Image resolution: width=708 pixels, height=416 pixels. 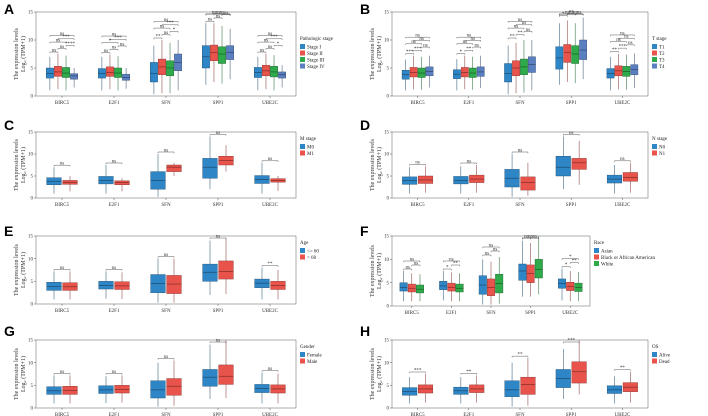 I want to click on box-stage-iii, so click(x=66, y=72).